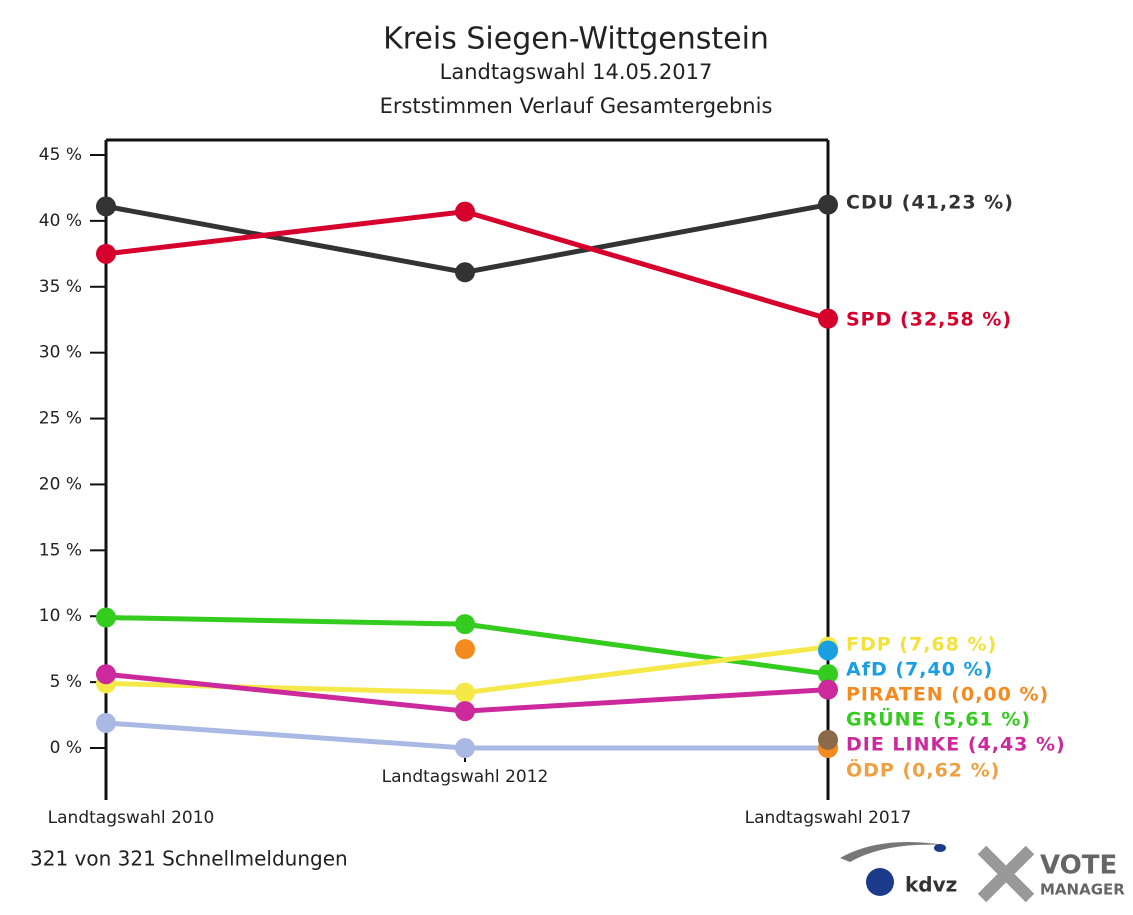 The image size is (1133, 915). I want to click on legend-label: SPD (32,58 %), so click(929, 320).